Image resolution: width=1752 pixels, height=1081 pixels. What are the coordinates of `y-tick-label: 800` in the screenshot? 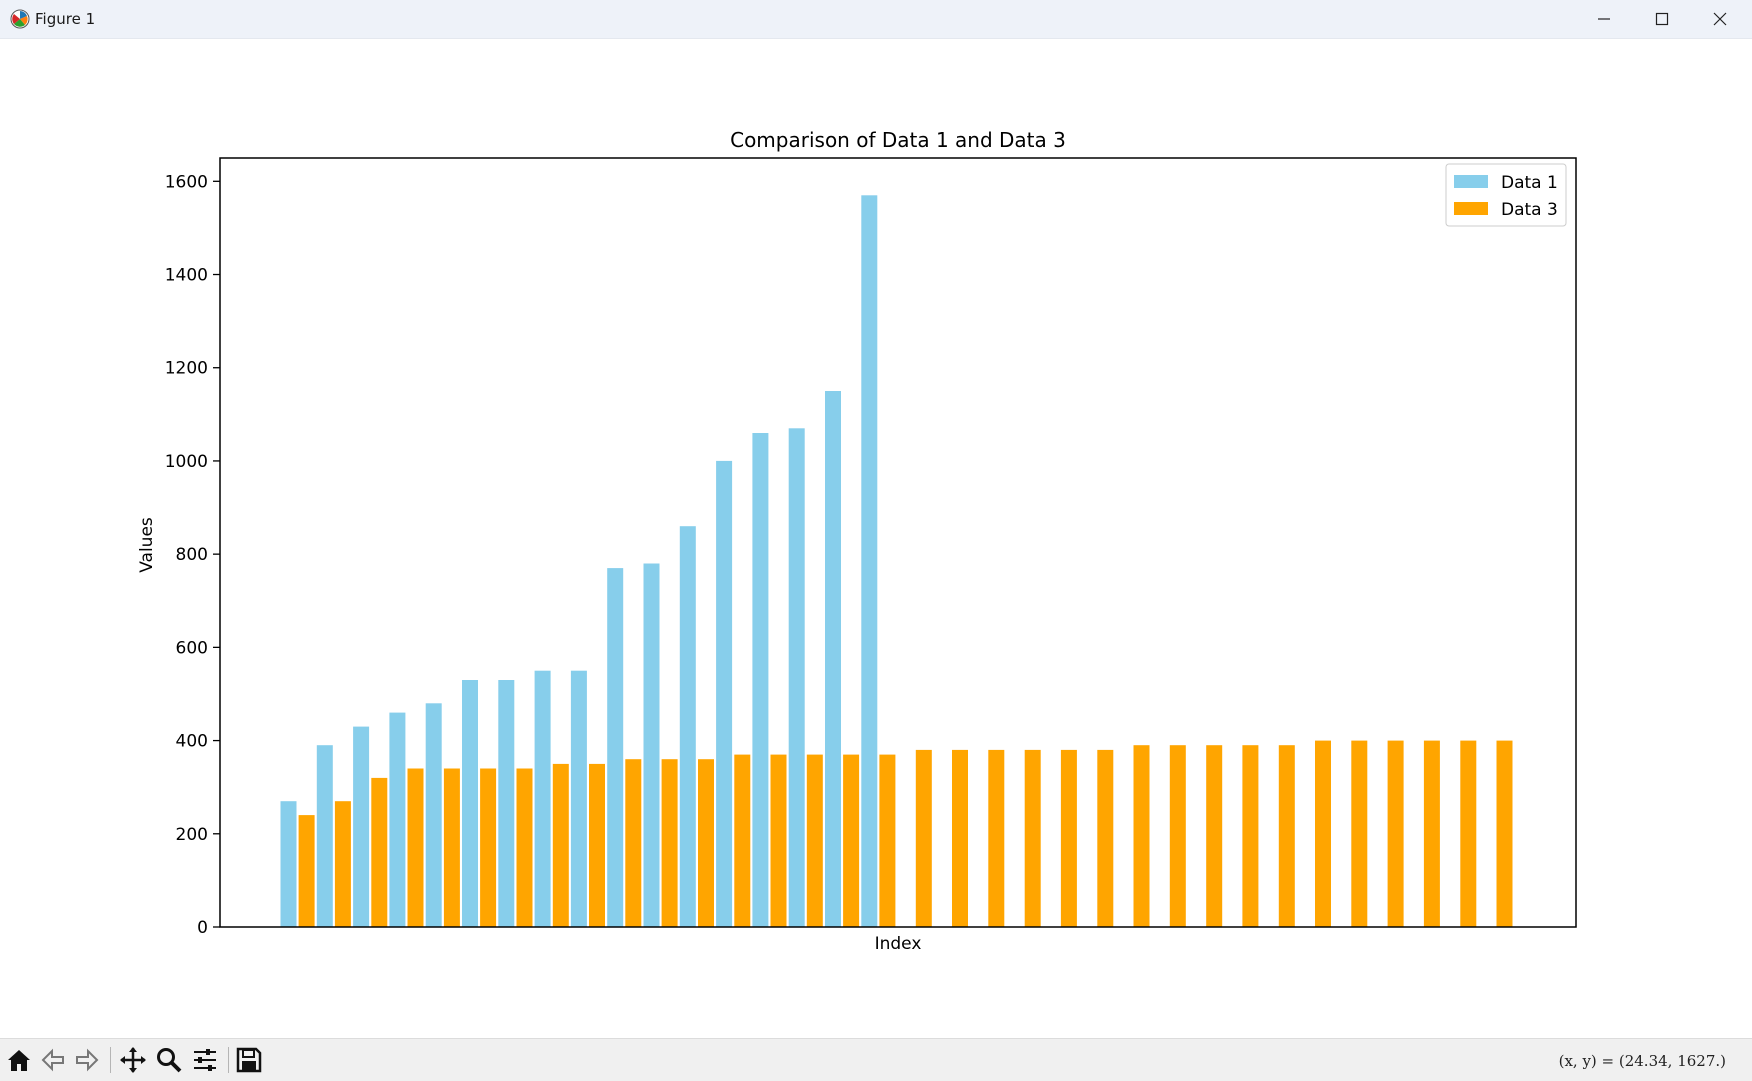 It's located at (192, 555).